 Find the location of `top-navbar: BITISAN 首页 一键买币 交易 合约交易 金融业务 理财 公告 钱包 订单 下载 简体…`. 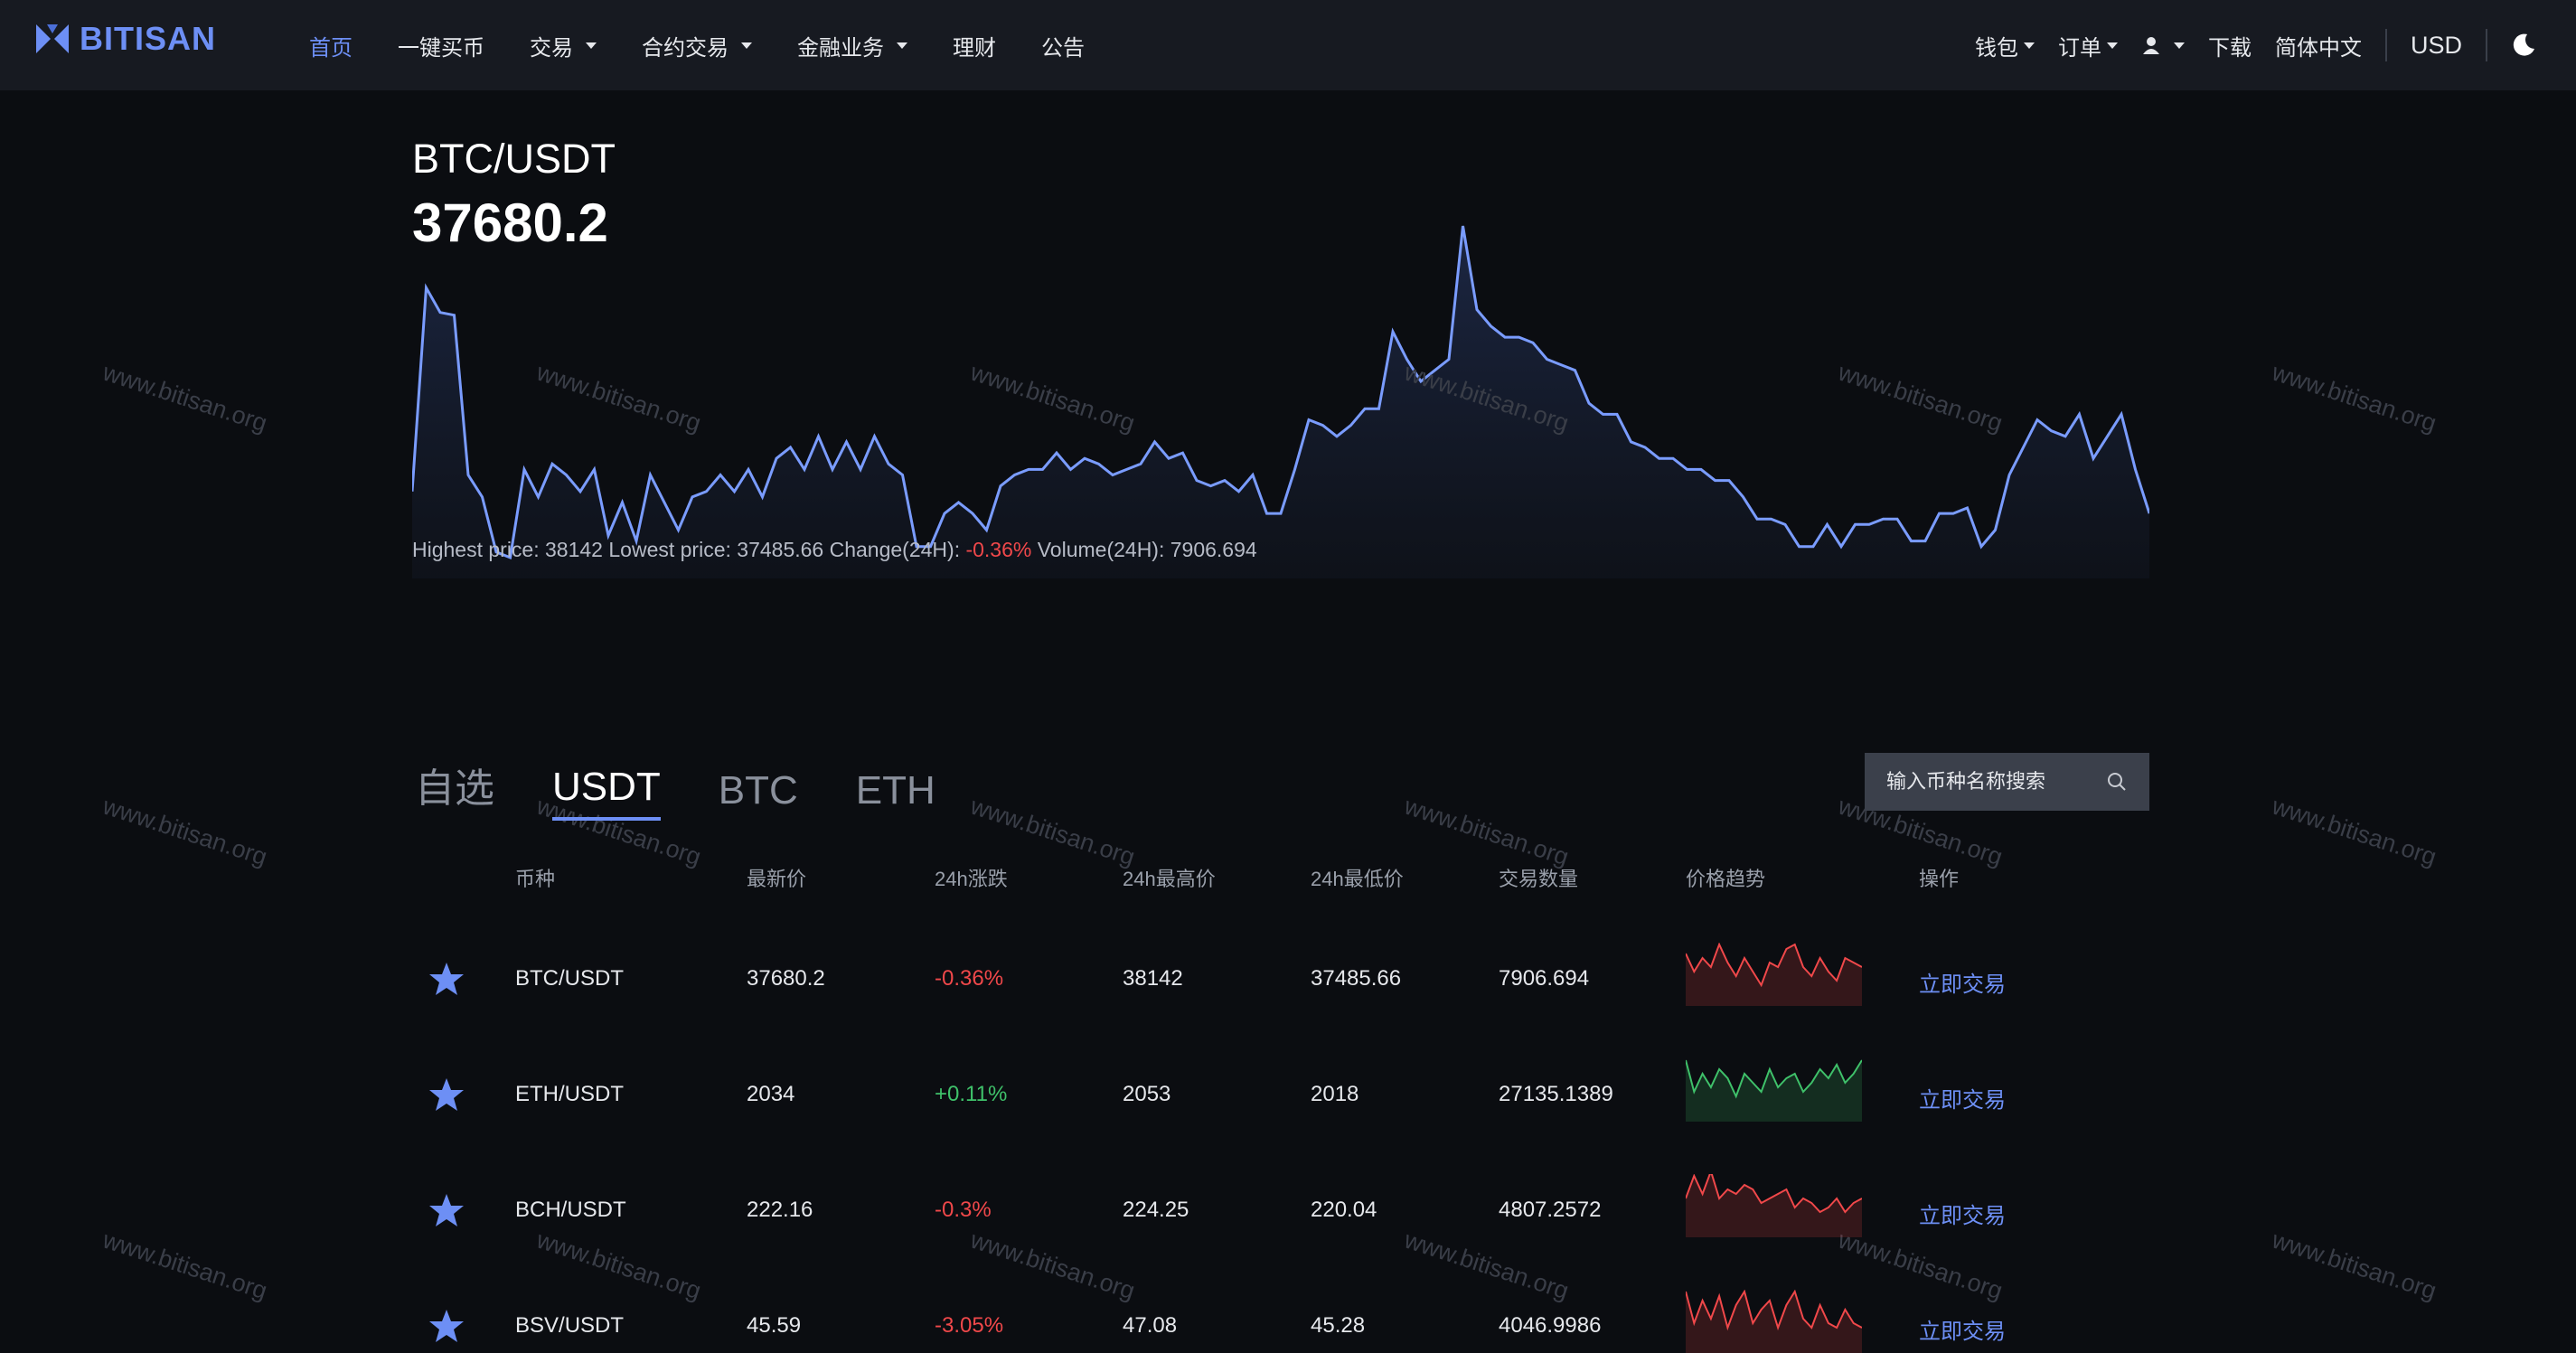

top-navbar: BITISAN 首页 一键买币 交易 合约交易 金融业务 理财 公告 钱包 订单 下载 简体… is located at coordinates (1288, 45).